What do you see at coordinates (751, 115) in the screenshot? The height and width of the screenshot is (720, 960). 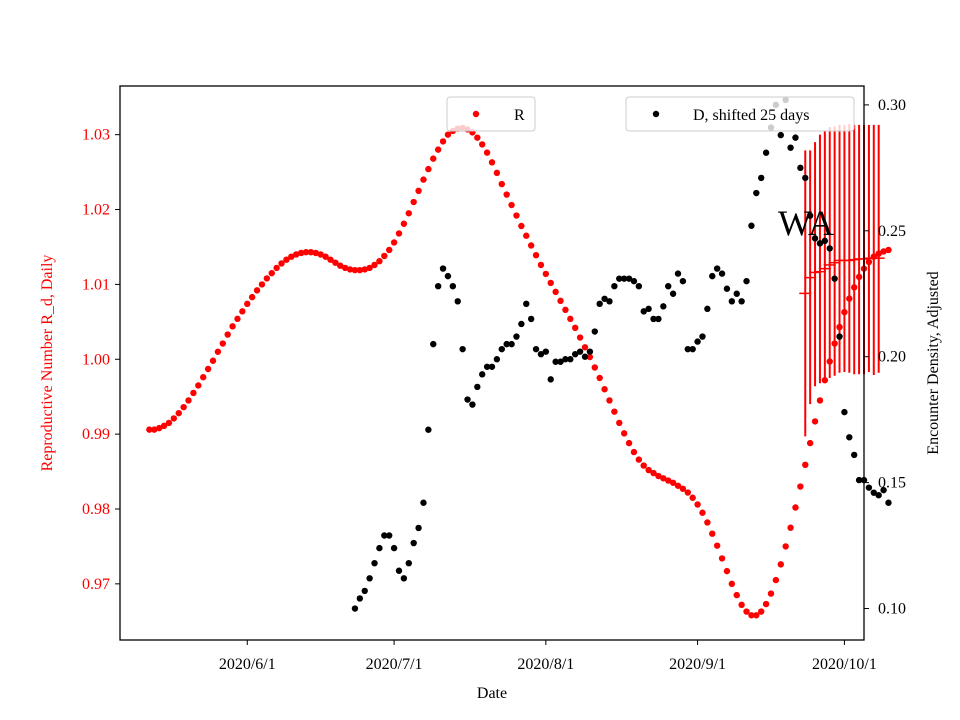 I see `legend-d-label: D, shifted 25 days` at bounding box center [751, 115].